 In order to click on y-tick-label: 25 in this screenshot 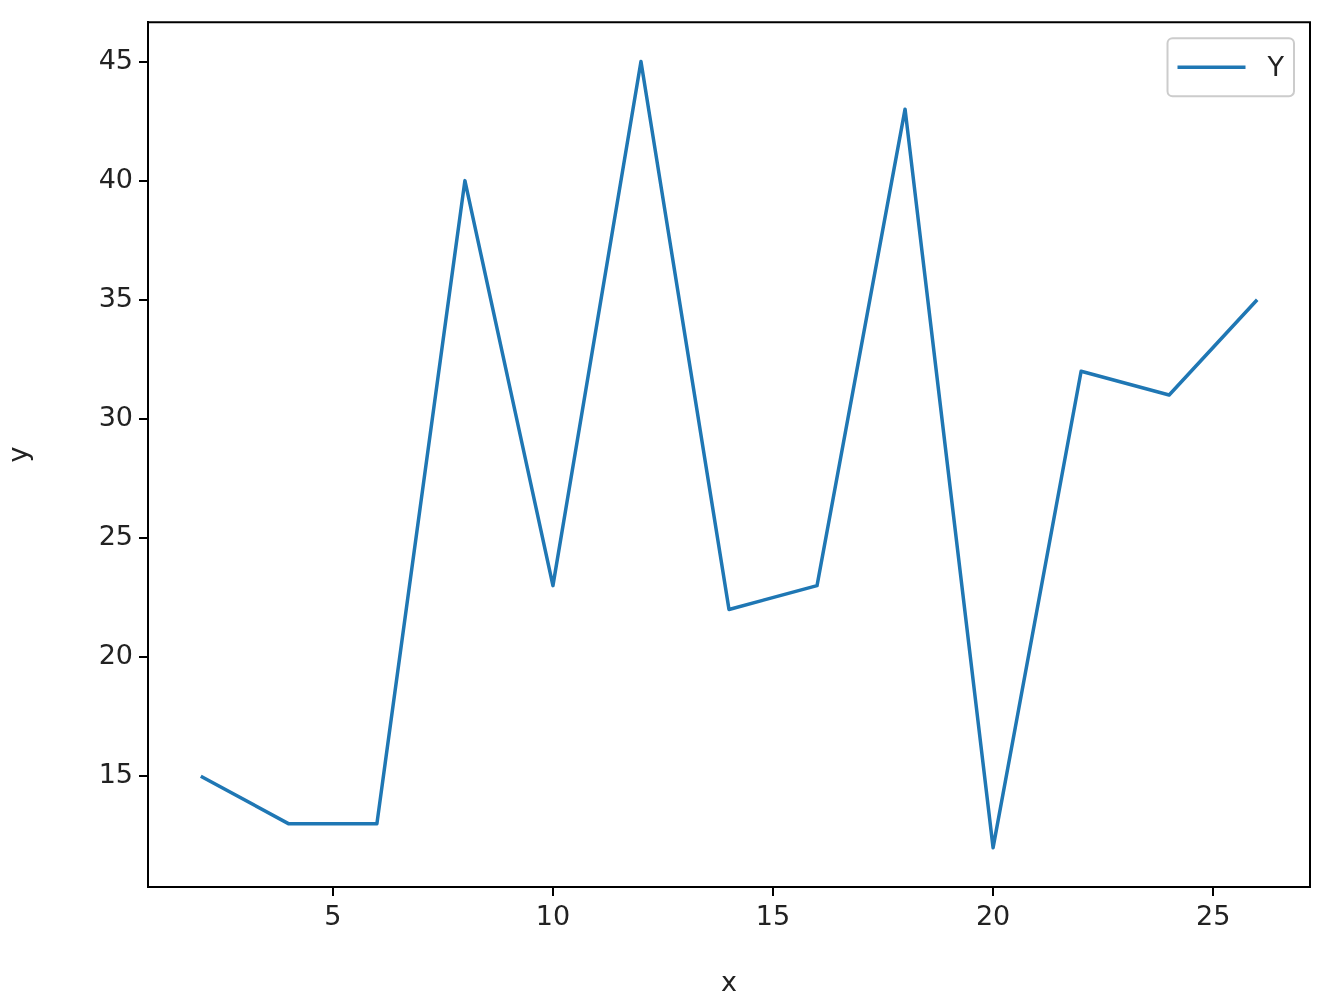, I will do `click(115, 535)`.